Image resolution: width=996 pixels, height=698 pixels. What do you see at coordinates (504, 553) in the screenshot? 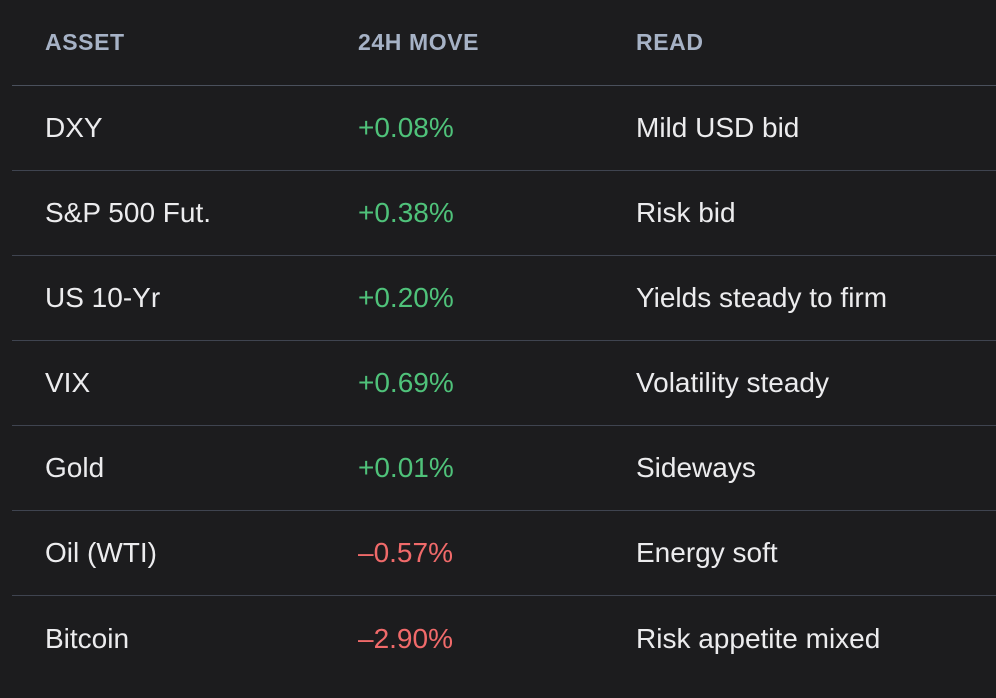
I see `table-row: Oil (WTI) –0.57% Energy soft` at bounding box center [504, 553].